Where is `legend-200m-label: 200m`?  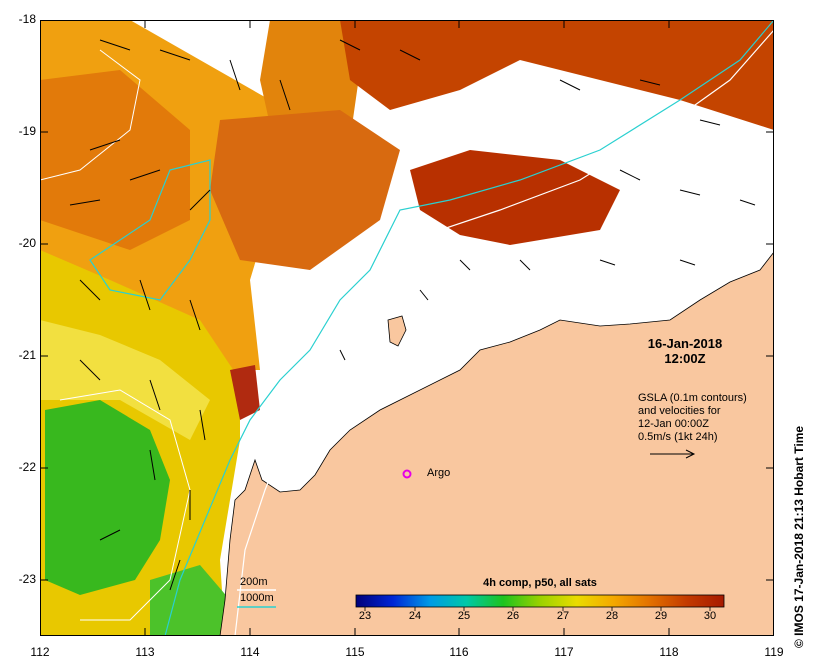 legend-200m-label: 200m is located at coordinates (254, 582).